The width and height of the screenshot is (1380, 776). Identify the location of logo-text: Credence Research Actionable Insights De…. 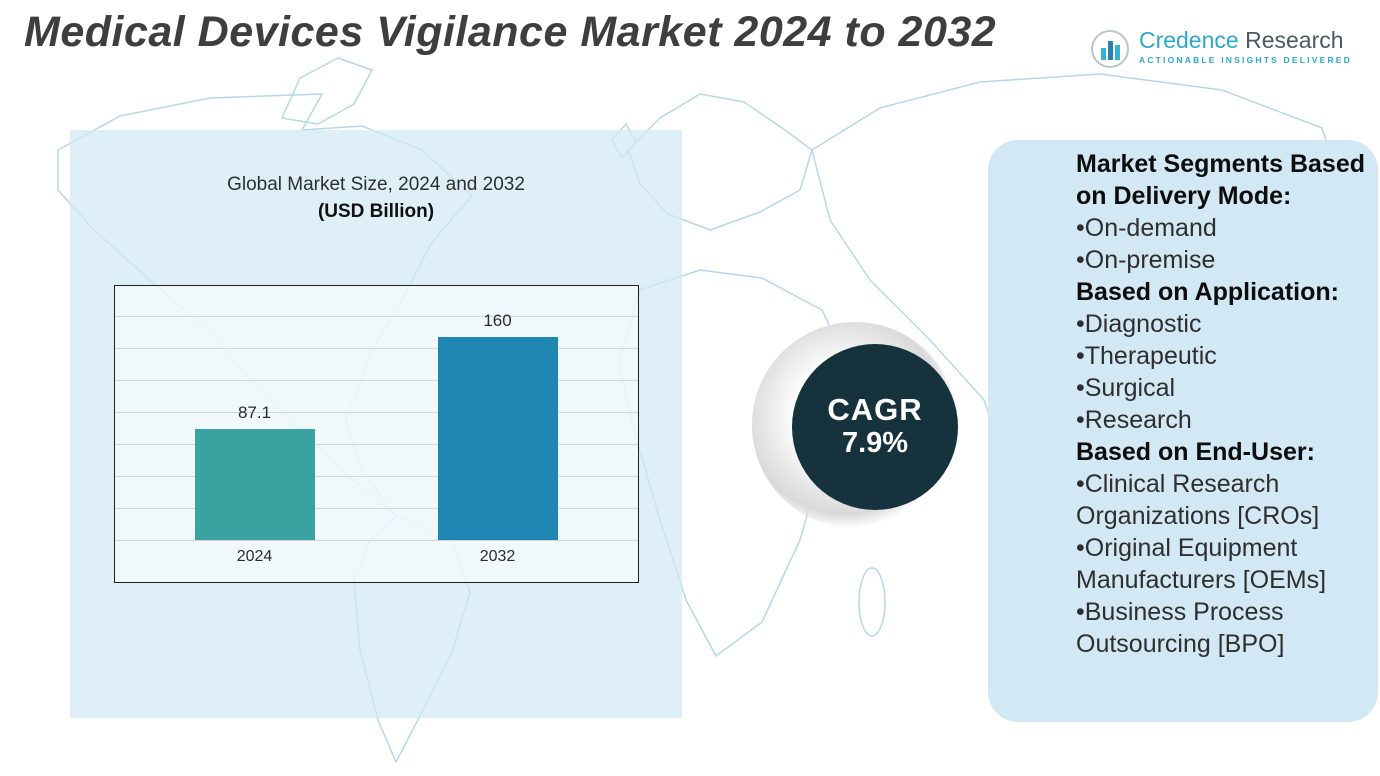
(1245, 46).